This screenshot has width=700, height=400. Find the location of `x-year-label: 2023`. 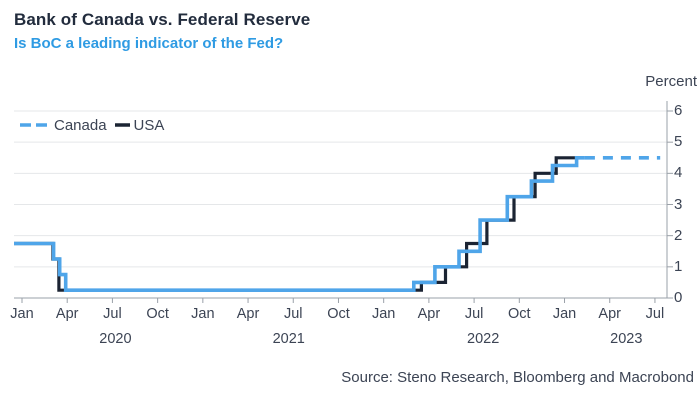

x-year-label: 2023 is located at coordinates (626, 339).